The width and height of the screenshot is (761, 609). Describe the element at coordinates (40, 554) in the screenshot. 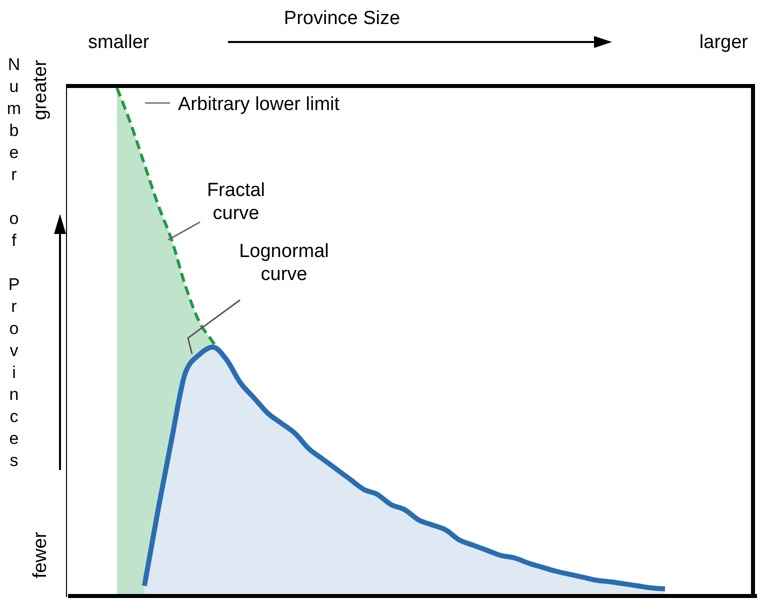

I see `text: fewer` at that location.